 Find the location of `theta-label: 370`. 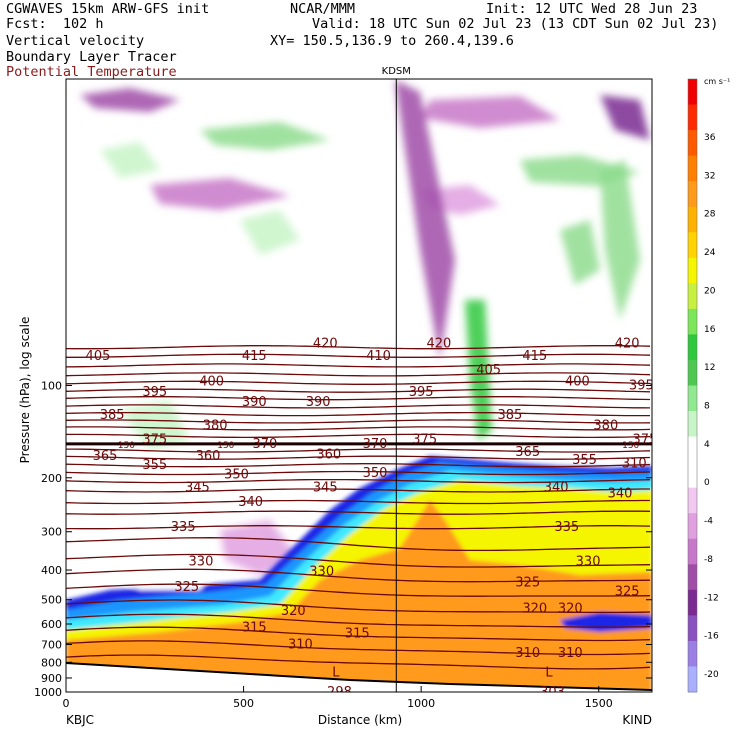

theta-label: 370 is located at coordinates (375, 444).